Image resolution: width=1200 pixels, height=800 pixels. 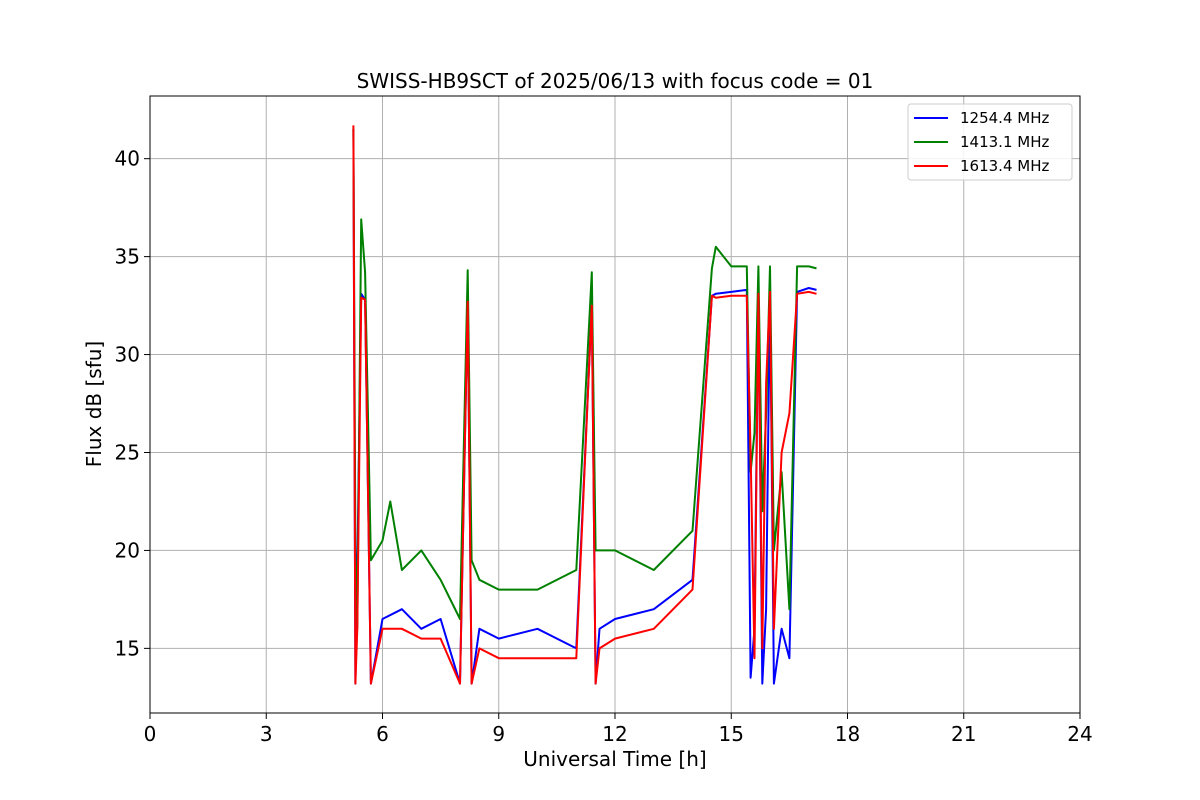 I want to click on y-tick-label: 30, so click(x=127, y=355).